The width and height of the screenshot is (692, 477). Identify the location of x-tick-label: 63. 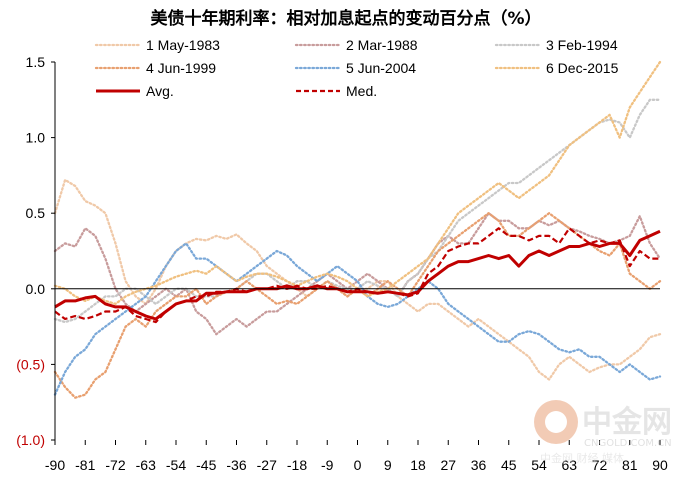
(569, 465).